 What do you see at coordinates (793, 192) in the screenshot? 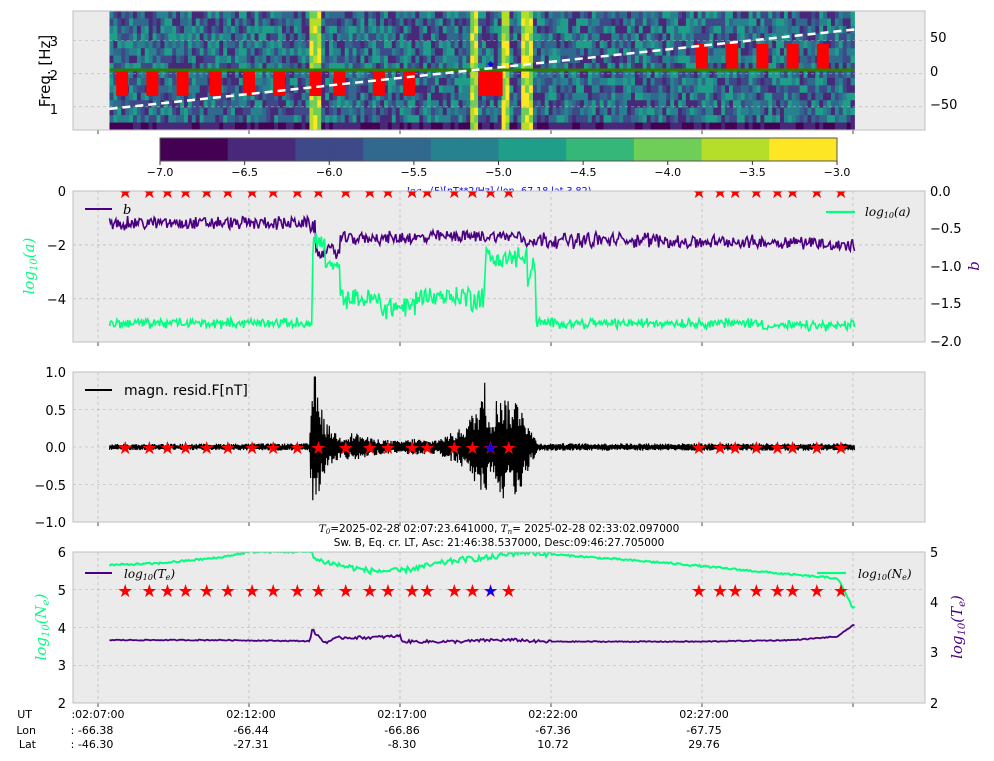
I see `ab-red-star-24: ★` at bounding box center [793, 192].